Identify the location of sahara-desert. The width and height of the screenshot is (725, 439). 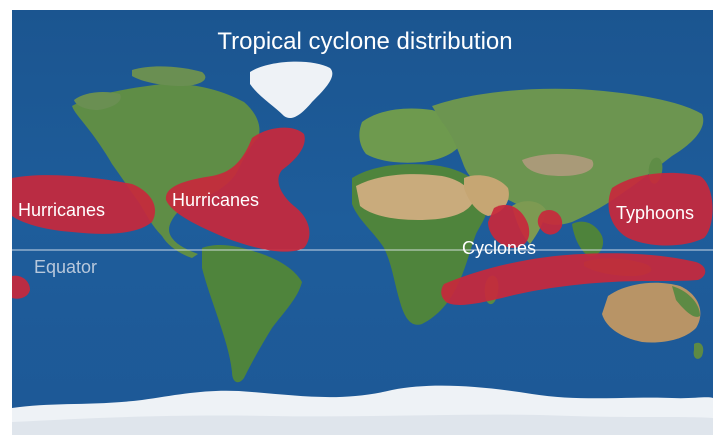
(414, 197).